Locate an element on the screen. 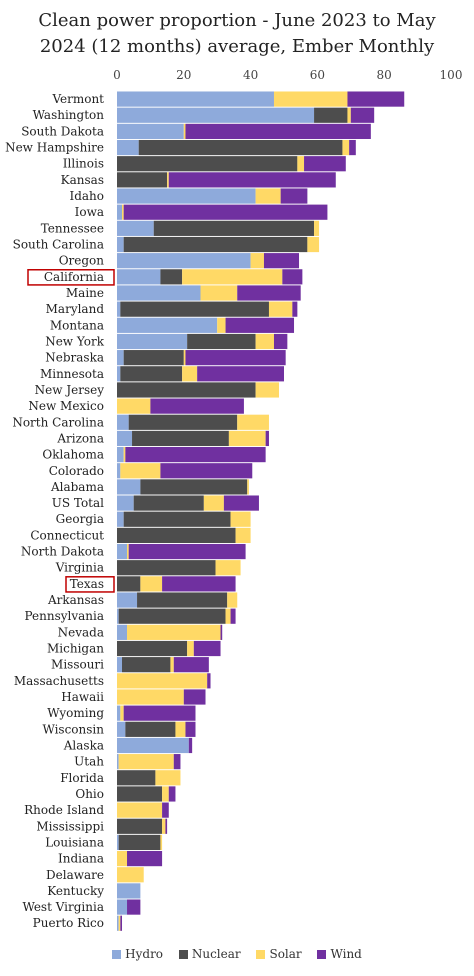 This screenshot has width=474, height=976. category-label-rhode-island: Rhode Island is located at coordinates (64, 810).